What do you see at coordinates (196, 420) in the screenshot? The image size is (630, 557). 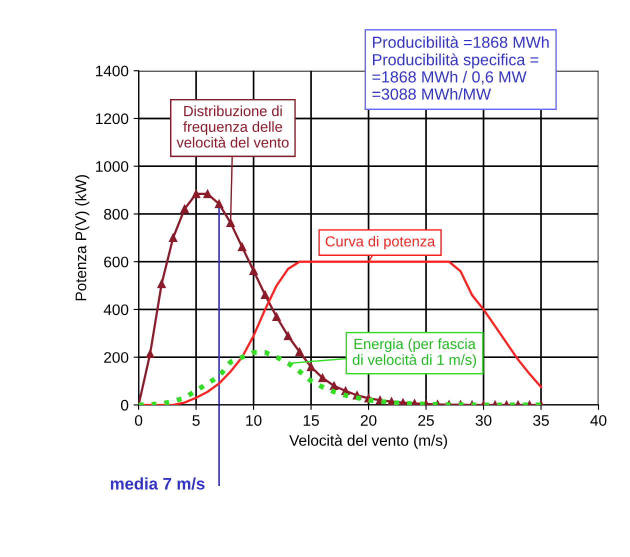 I see `x-tick-label: 5` at bounding box center [196, 420].